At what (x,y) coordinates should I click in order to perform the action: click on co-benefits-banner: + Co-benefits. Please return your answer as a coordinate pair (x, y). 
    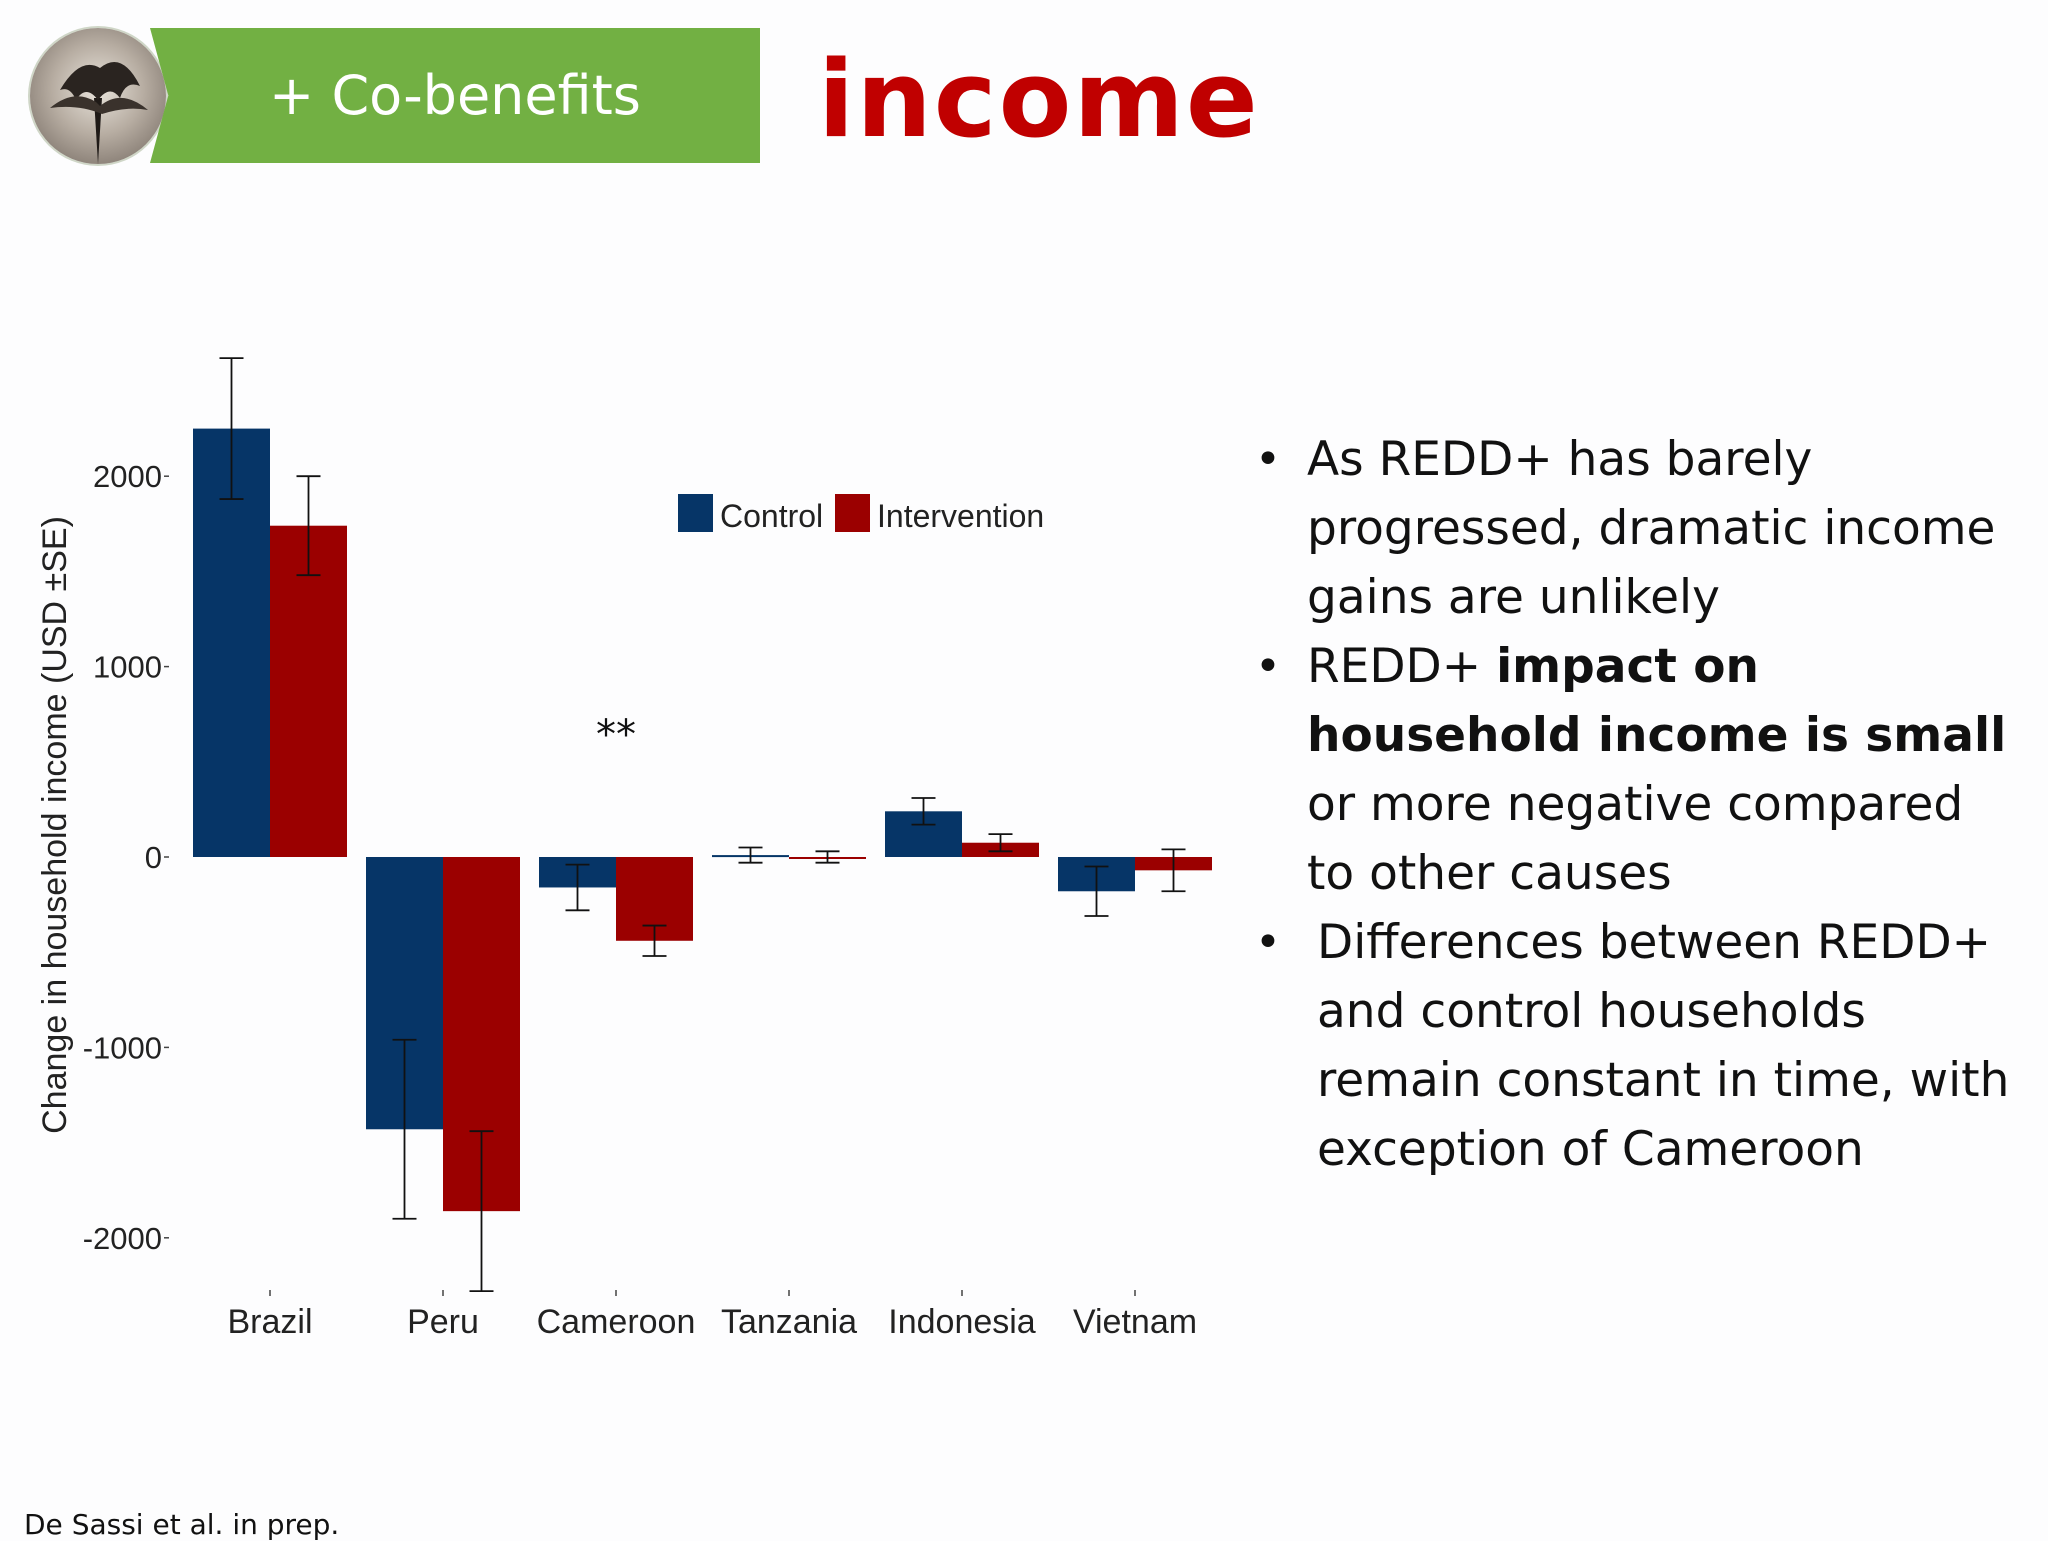
    Looking at the image, I should click on (455, 95).